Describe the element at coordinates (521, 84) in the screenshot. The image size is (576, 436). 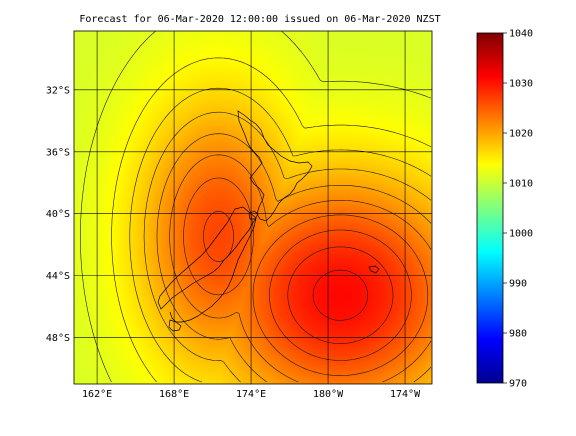
I see `colorbar-label-1030: 1030` at that location.